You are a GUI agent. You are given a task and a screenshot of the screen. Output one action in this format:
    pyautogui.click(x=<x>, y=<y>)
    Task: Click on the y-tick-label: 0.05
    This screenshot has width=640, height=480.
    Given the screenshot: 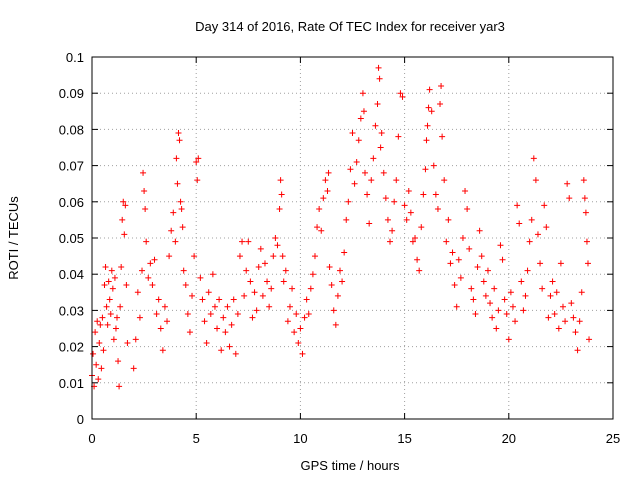 What is the action you would take?
    pyautogui.click(x=71, y=238)
    